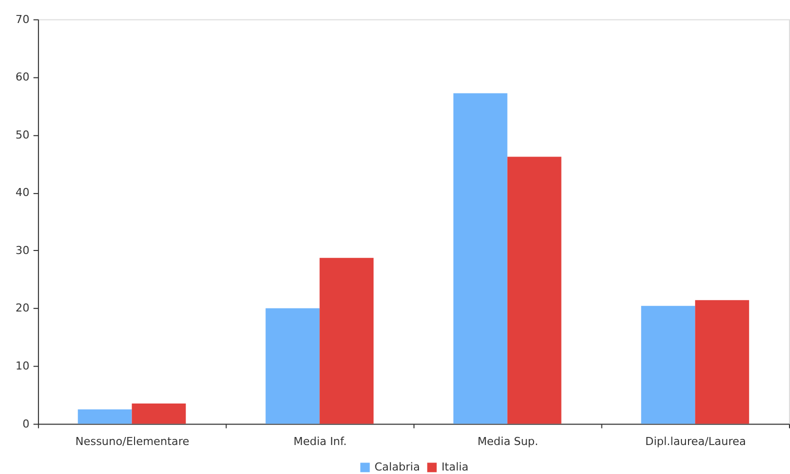  What do you see at coordinates (132, 441) in the screenshot?
I see `x-tick-label: Nessuno/Elementare` at bounding box center [132, 441].